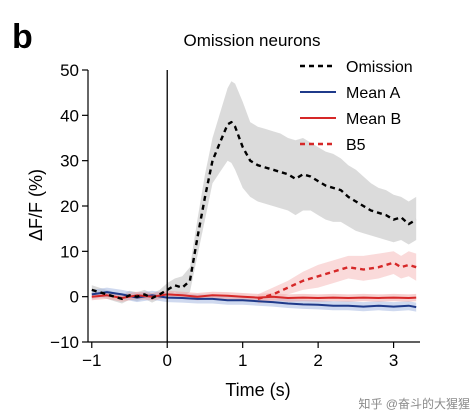 The width and height of the screenshot is (474, 415). Describe the element at coordinates (257, 390) in the screenshot. I see `x-axis-label: Time (s)` at that location.